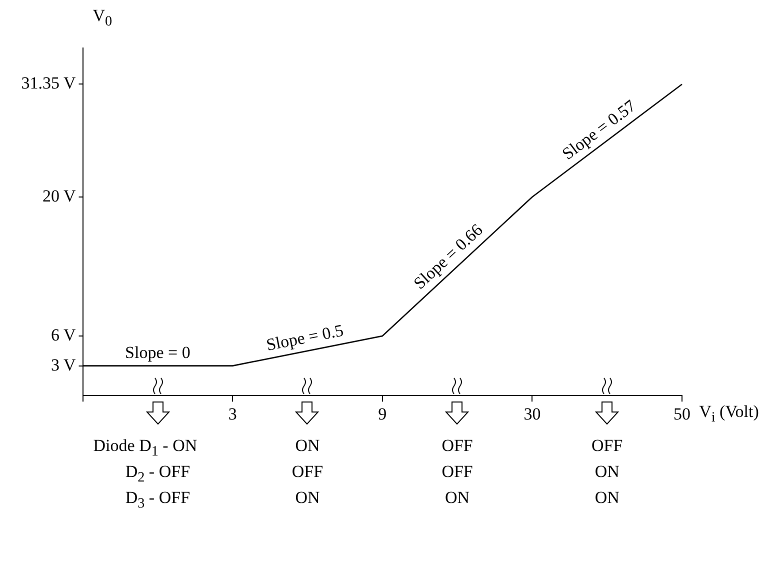 This screenshot has width=780, height=583. Describe the element at coordinates (157, 474) in the screenshot. I see `text: D$_{2}$ - OFF` at that location.